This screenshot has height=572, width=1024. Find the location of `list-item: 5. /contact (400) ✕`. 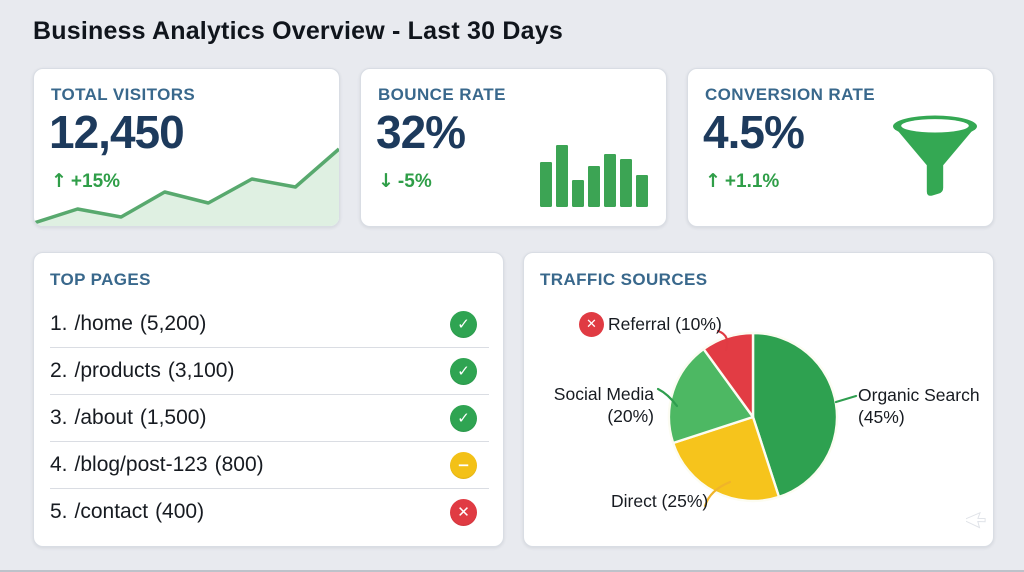

list-item: 5. /contact (400) ✕ is located at coordinates (269, 512).